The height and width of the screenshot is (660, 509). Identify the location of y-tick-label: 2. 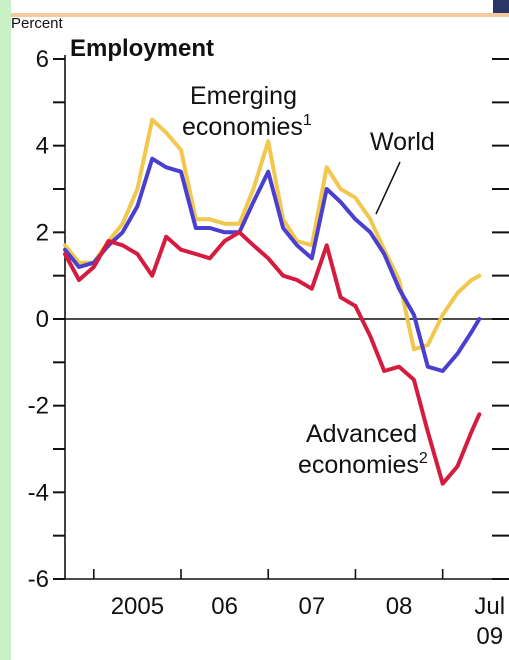
(42, 232).